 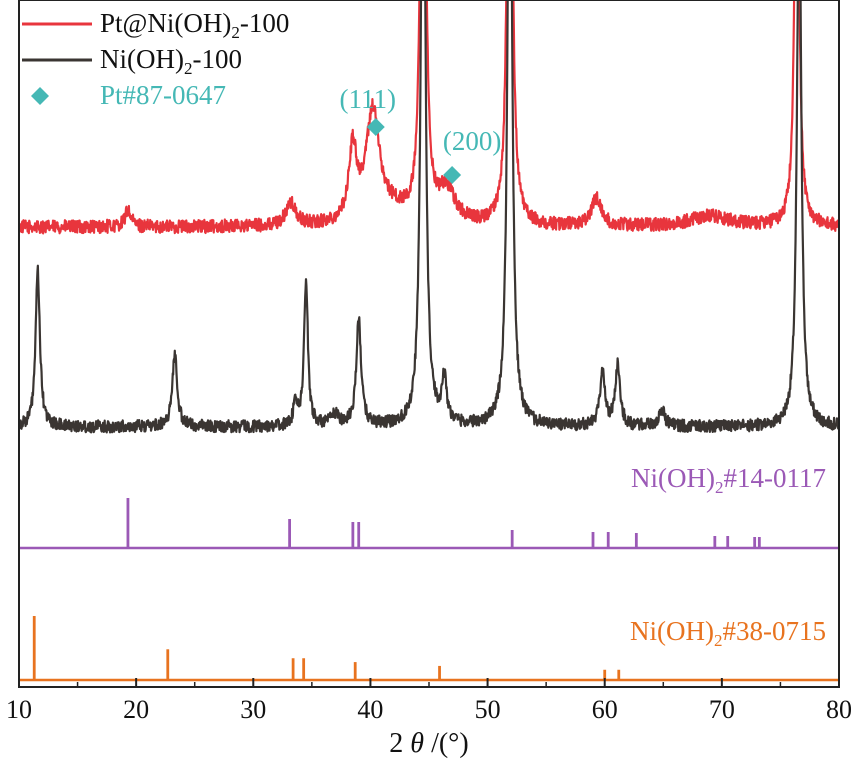 What do you see at coordinates (605, 709) in the screenshot?
I see `x-tick-label-60: 60` at bounding box center [605, 709].